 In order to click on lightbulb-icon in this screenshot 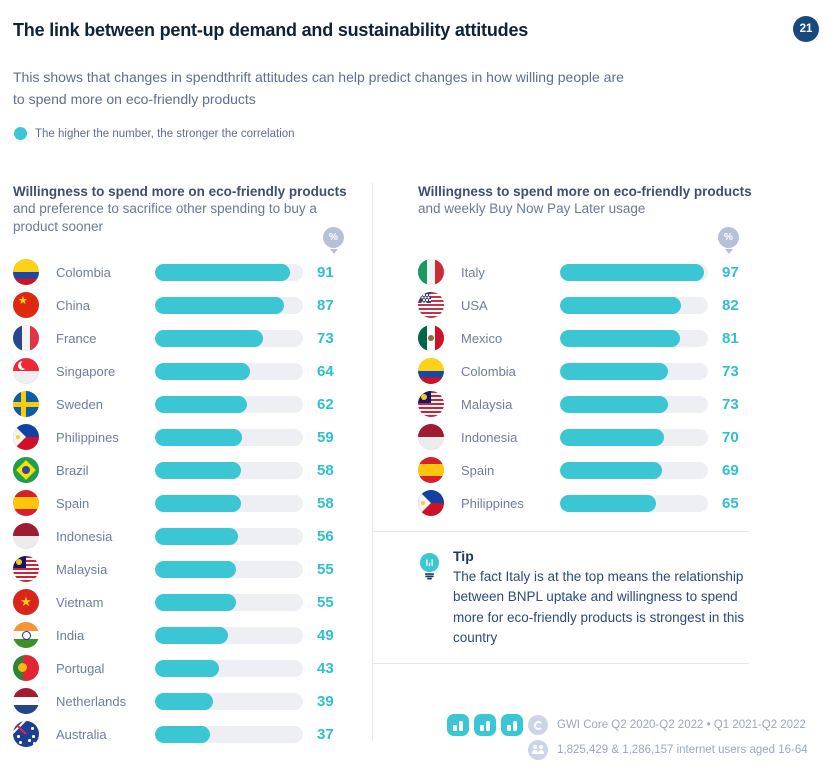, I will do `click(429, 566)`.